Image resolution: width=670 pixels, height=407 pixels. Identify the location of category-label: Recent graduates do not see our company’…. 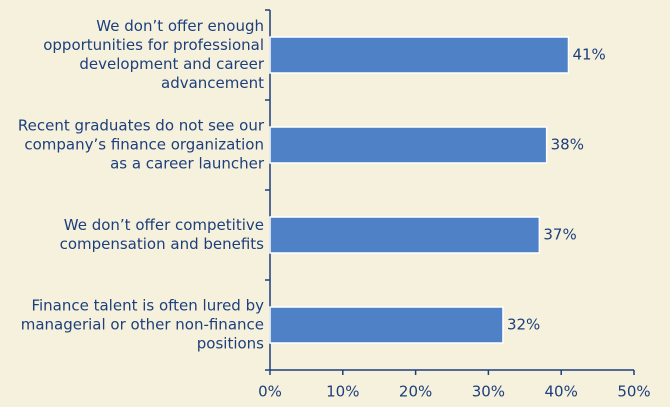
(140, 144).